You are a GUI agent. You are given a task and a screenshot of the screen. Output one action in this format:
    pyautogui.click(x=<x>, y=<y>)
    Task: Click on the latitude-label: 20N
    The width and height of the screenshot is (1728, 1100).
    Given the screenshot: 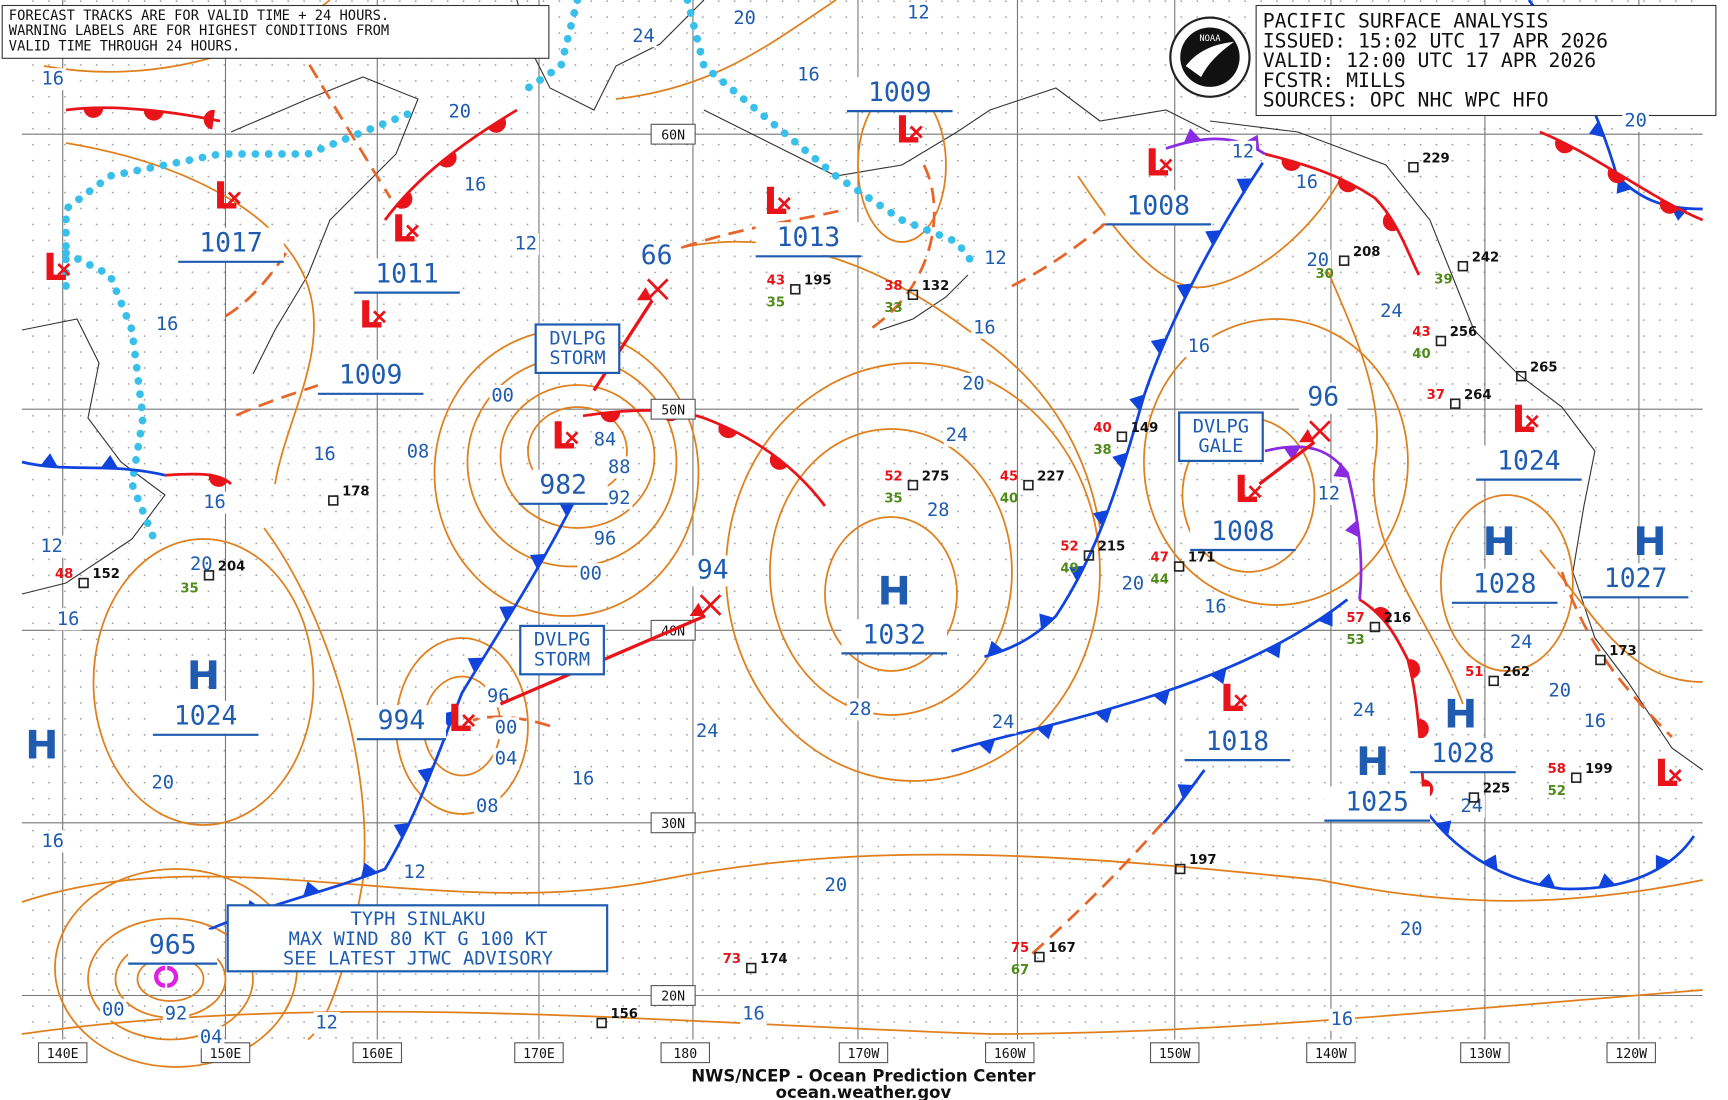 What is the action you would take?
    pyautogui.click(x=673, y=997)
    